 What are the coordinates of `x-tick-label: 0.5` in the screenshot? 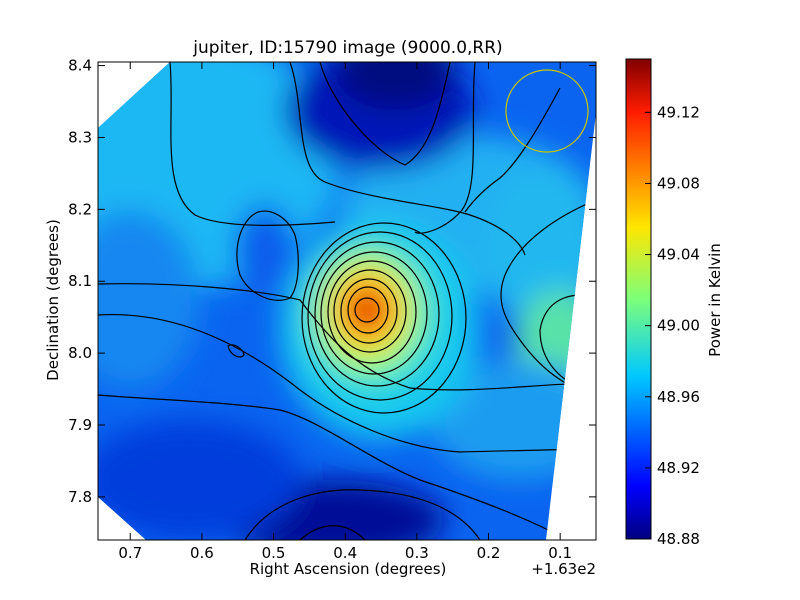 It's located at (274, 553).